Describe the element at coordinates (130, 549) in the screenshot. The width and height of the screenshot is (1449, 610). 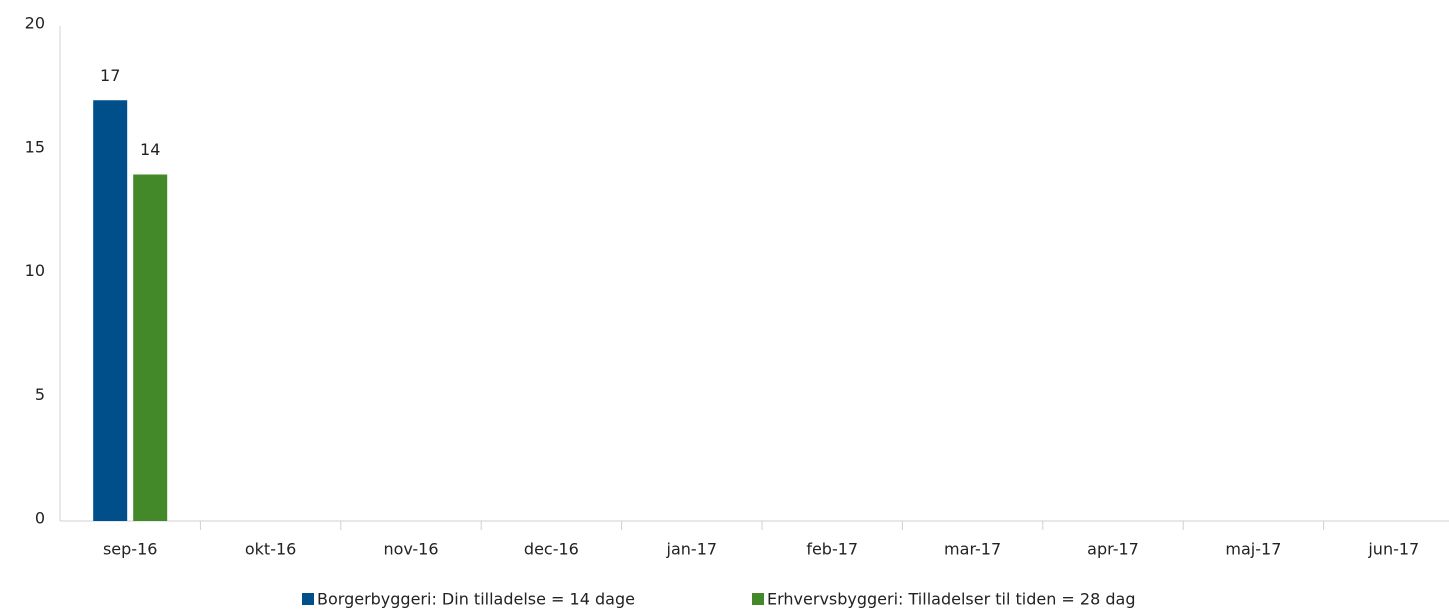
I see `x-tick-label: sep-16` at that location.